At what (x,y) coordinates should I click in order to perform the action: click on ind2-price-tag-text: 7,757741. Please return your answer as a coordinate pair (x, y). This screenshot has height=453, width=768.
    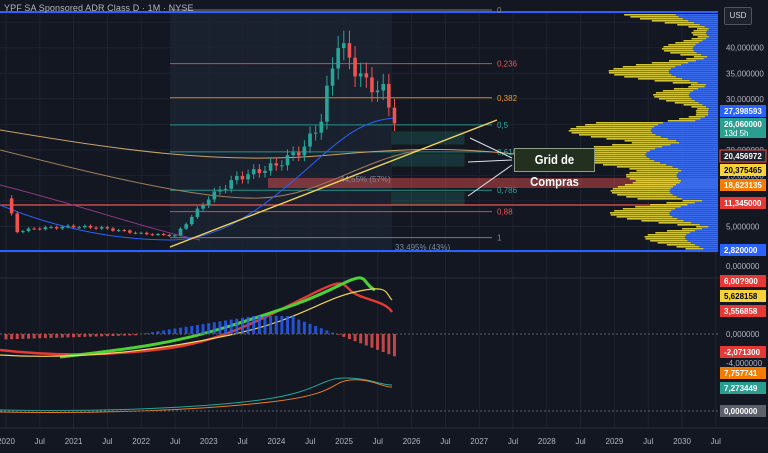
    Looking at the image, I should click on (741, 373).